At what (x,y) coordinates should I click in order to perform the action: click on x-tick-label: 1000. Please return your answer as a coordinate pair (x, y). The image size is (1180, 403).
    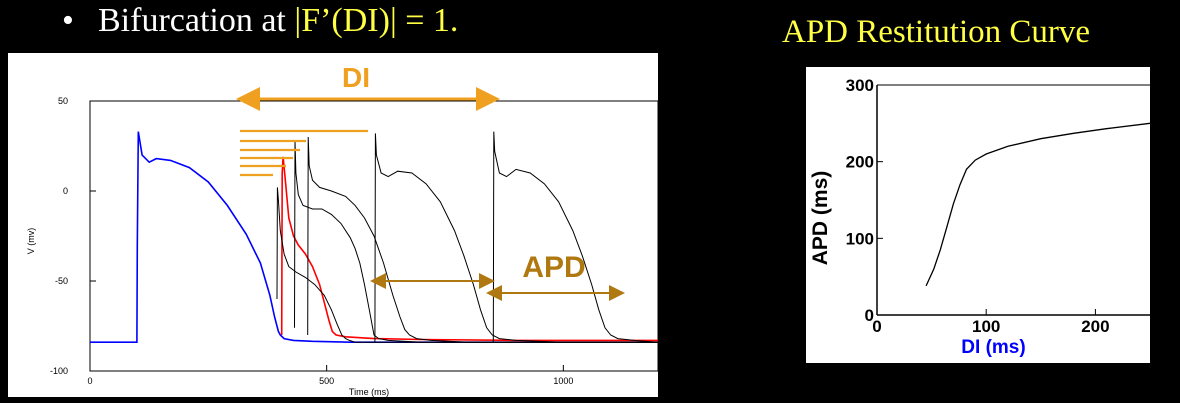
    Looking at the image, I should click on (563, 381).